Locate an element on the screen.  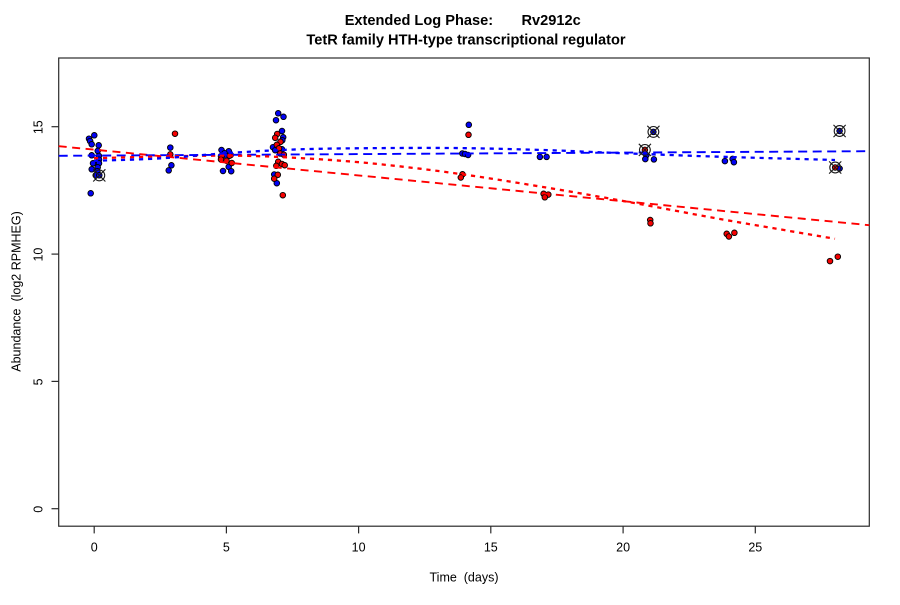
svg-text: Abundance (log2 RPMHEG) is located at coordinates (17, 291).